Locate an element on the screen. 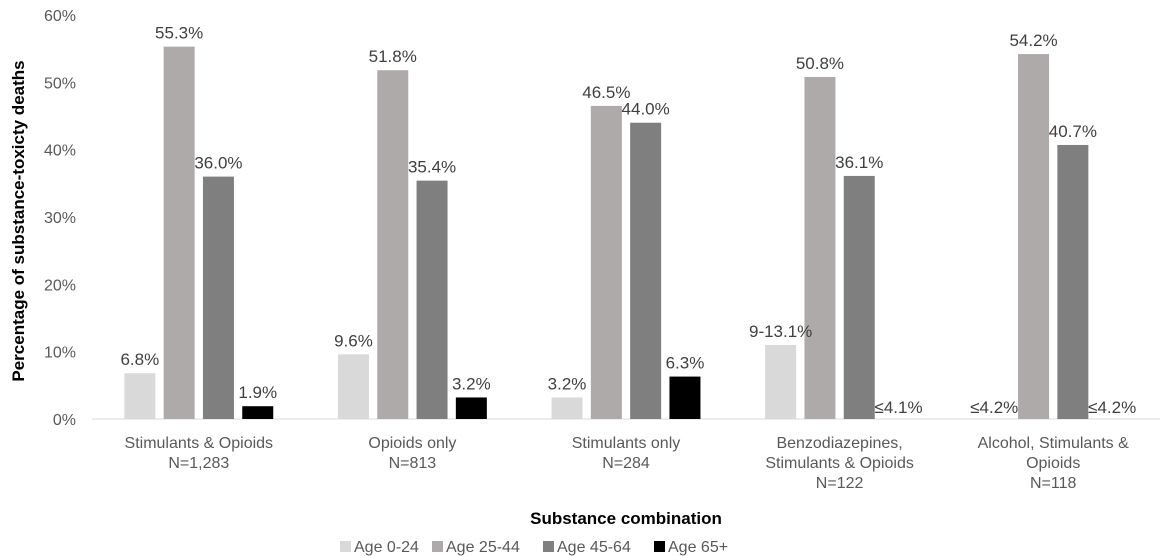 This screenshot has height=556, width=1163. x-axis-title: Substance combination is located at coordinates (626, 518).